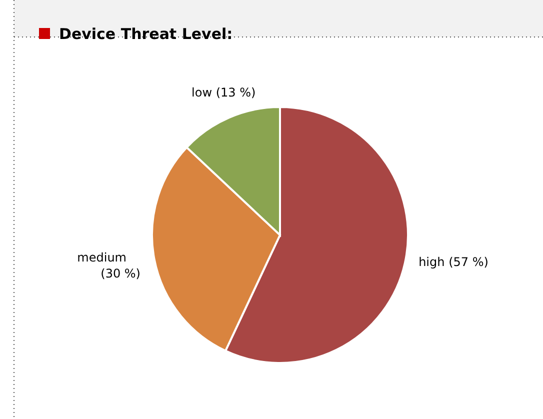 Image resolution: width=543 pixels, height=419 pixels. What do you see at coordinates (202, 93) in the screenshot?
I see `slice-label: low` at bounding box center [202, 93].